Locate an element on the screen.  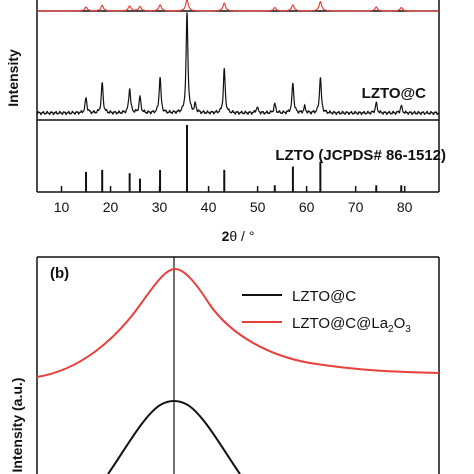
x-tick-label: 40 is located at coordinates (209, 207).